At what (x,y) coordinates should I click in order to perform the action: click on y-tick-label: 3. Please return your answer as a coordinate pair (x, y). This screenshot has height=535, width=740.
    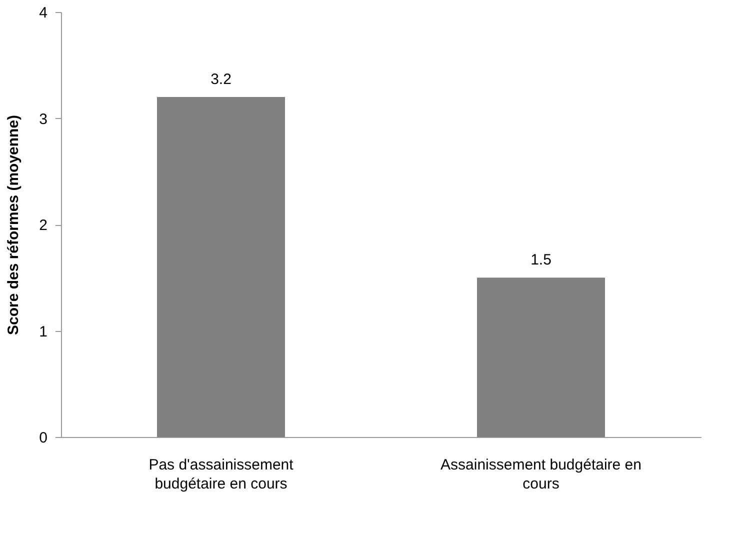
    Looking at the image, I should click on (43, 119).